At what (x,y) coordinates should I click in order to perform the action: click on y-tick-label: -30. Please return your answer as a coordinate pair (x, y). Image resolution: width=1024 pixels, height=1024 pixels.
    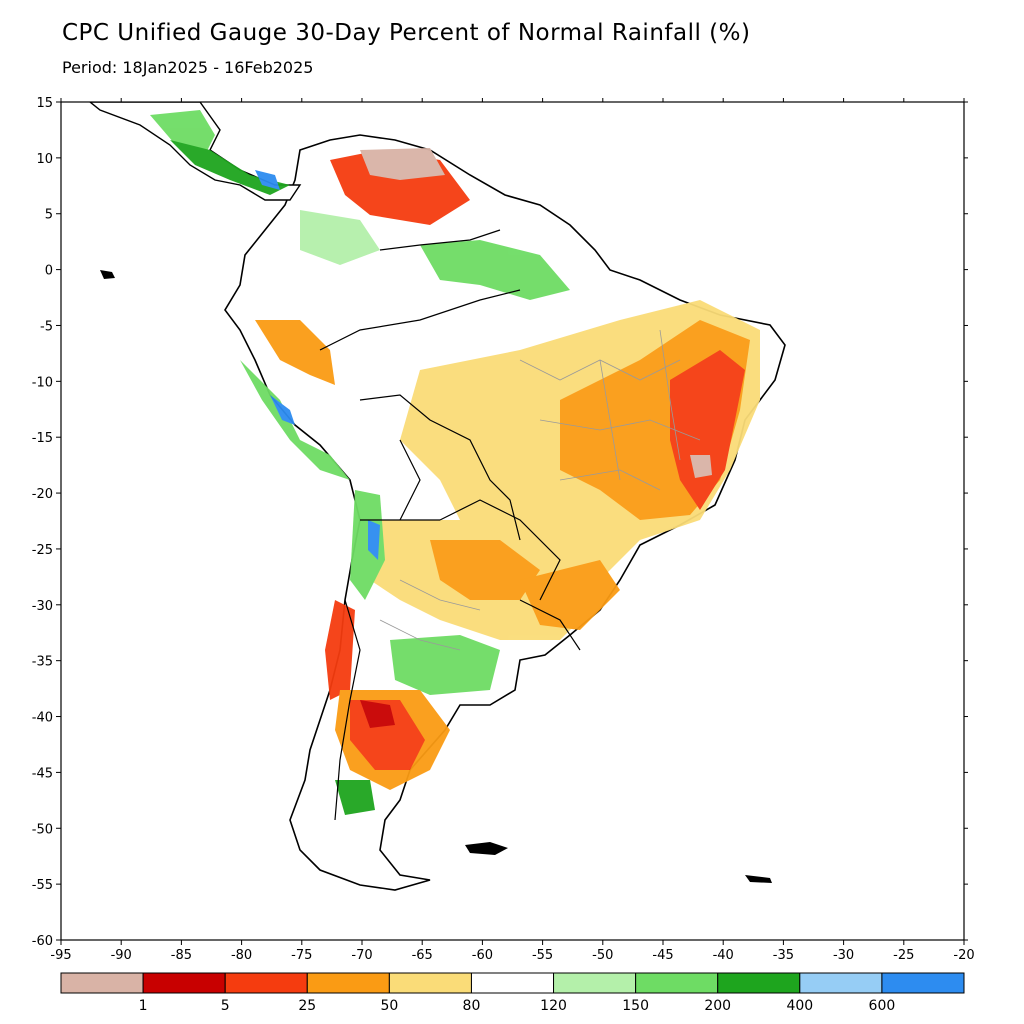
    Looking at the image, I should click on (42, 606).